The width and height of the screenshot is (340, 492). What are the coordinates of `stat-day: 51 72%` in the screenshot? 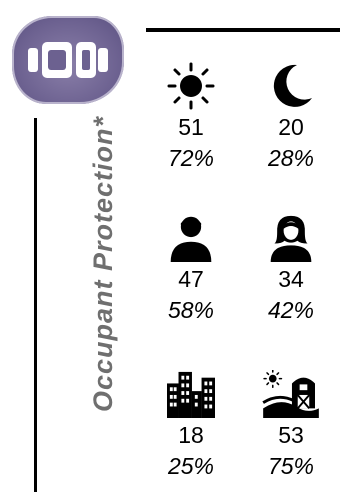 It's located at (191, 117).